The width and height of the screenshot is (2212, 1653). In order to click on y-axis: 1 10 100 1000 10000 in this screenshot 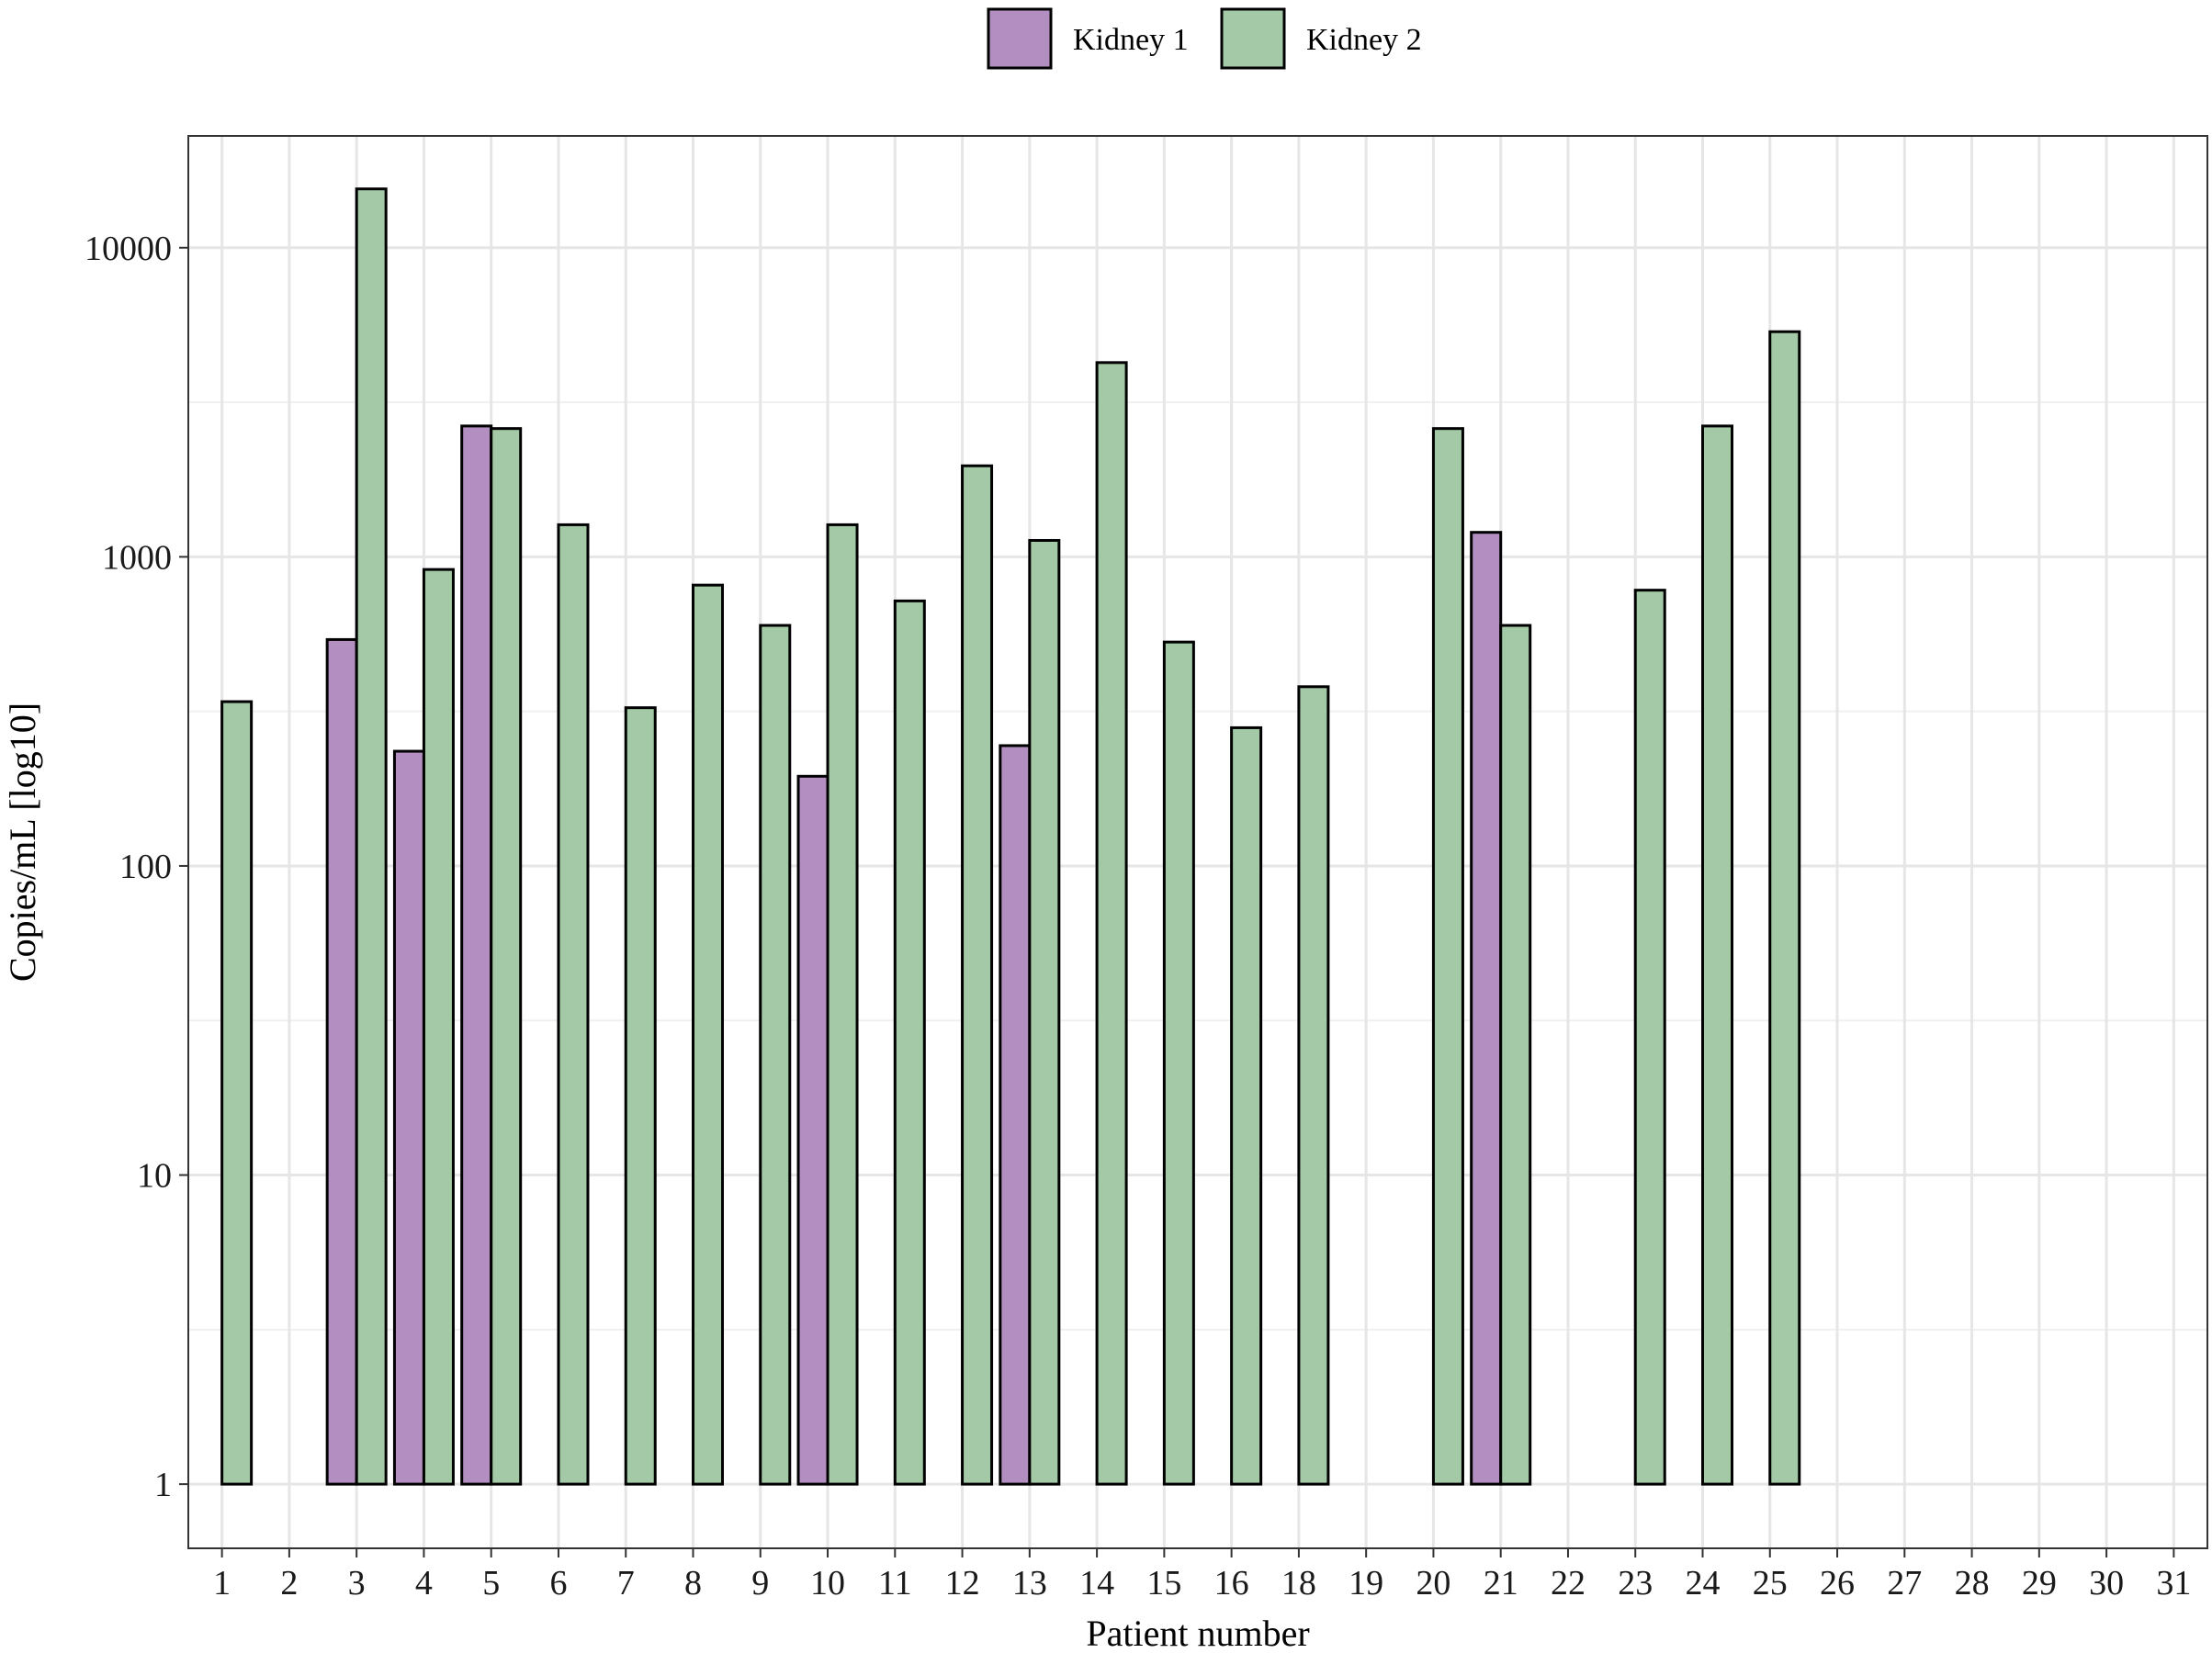, I will do `click(136, 867)`.